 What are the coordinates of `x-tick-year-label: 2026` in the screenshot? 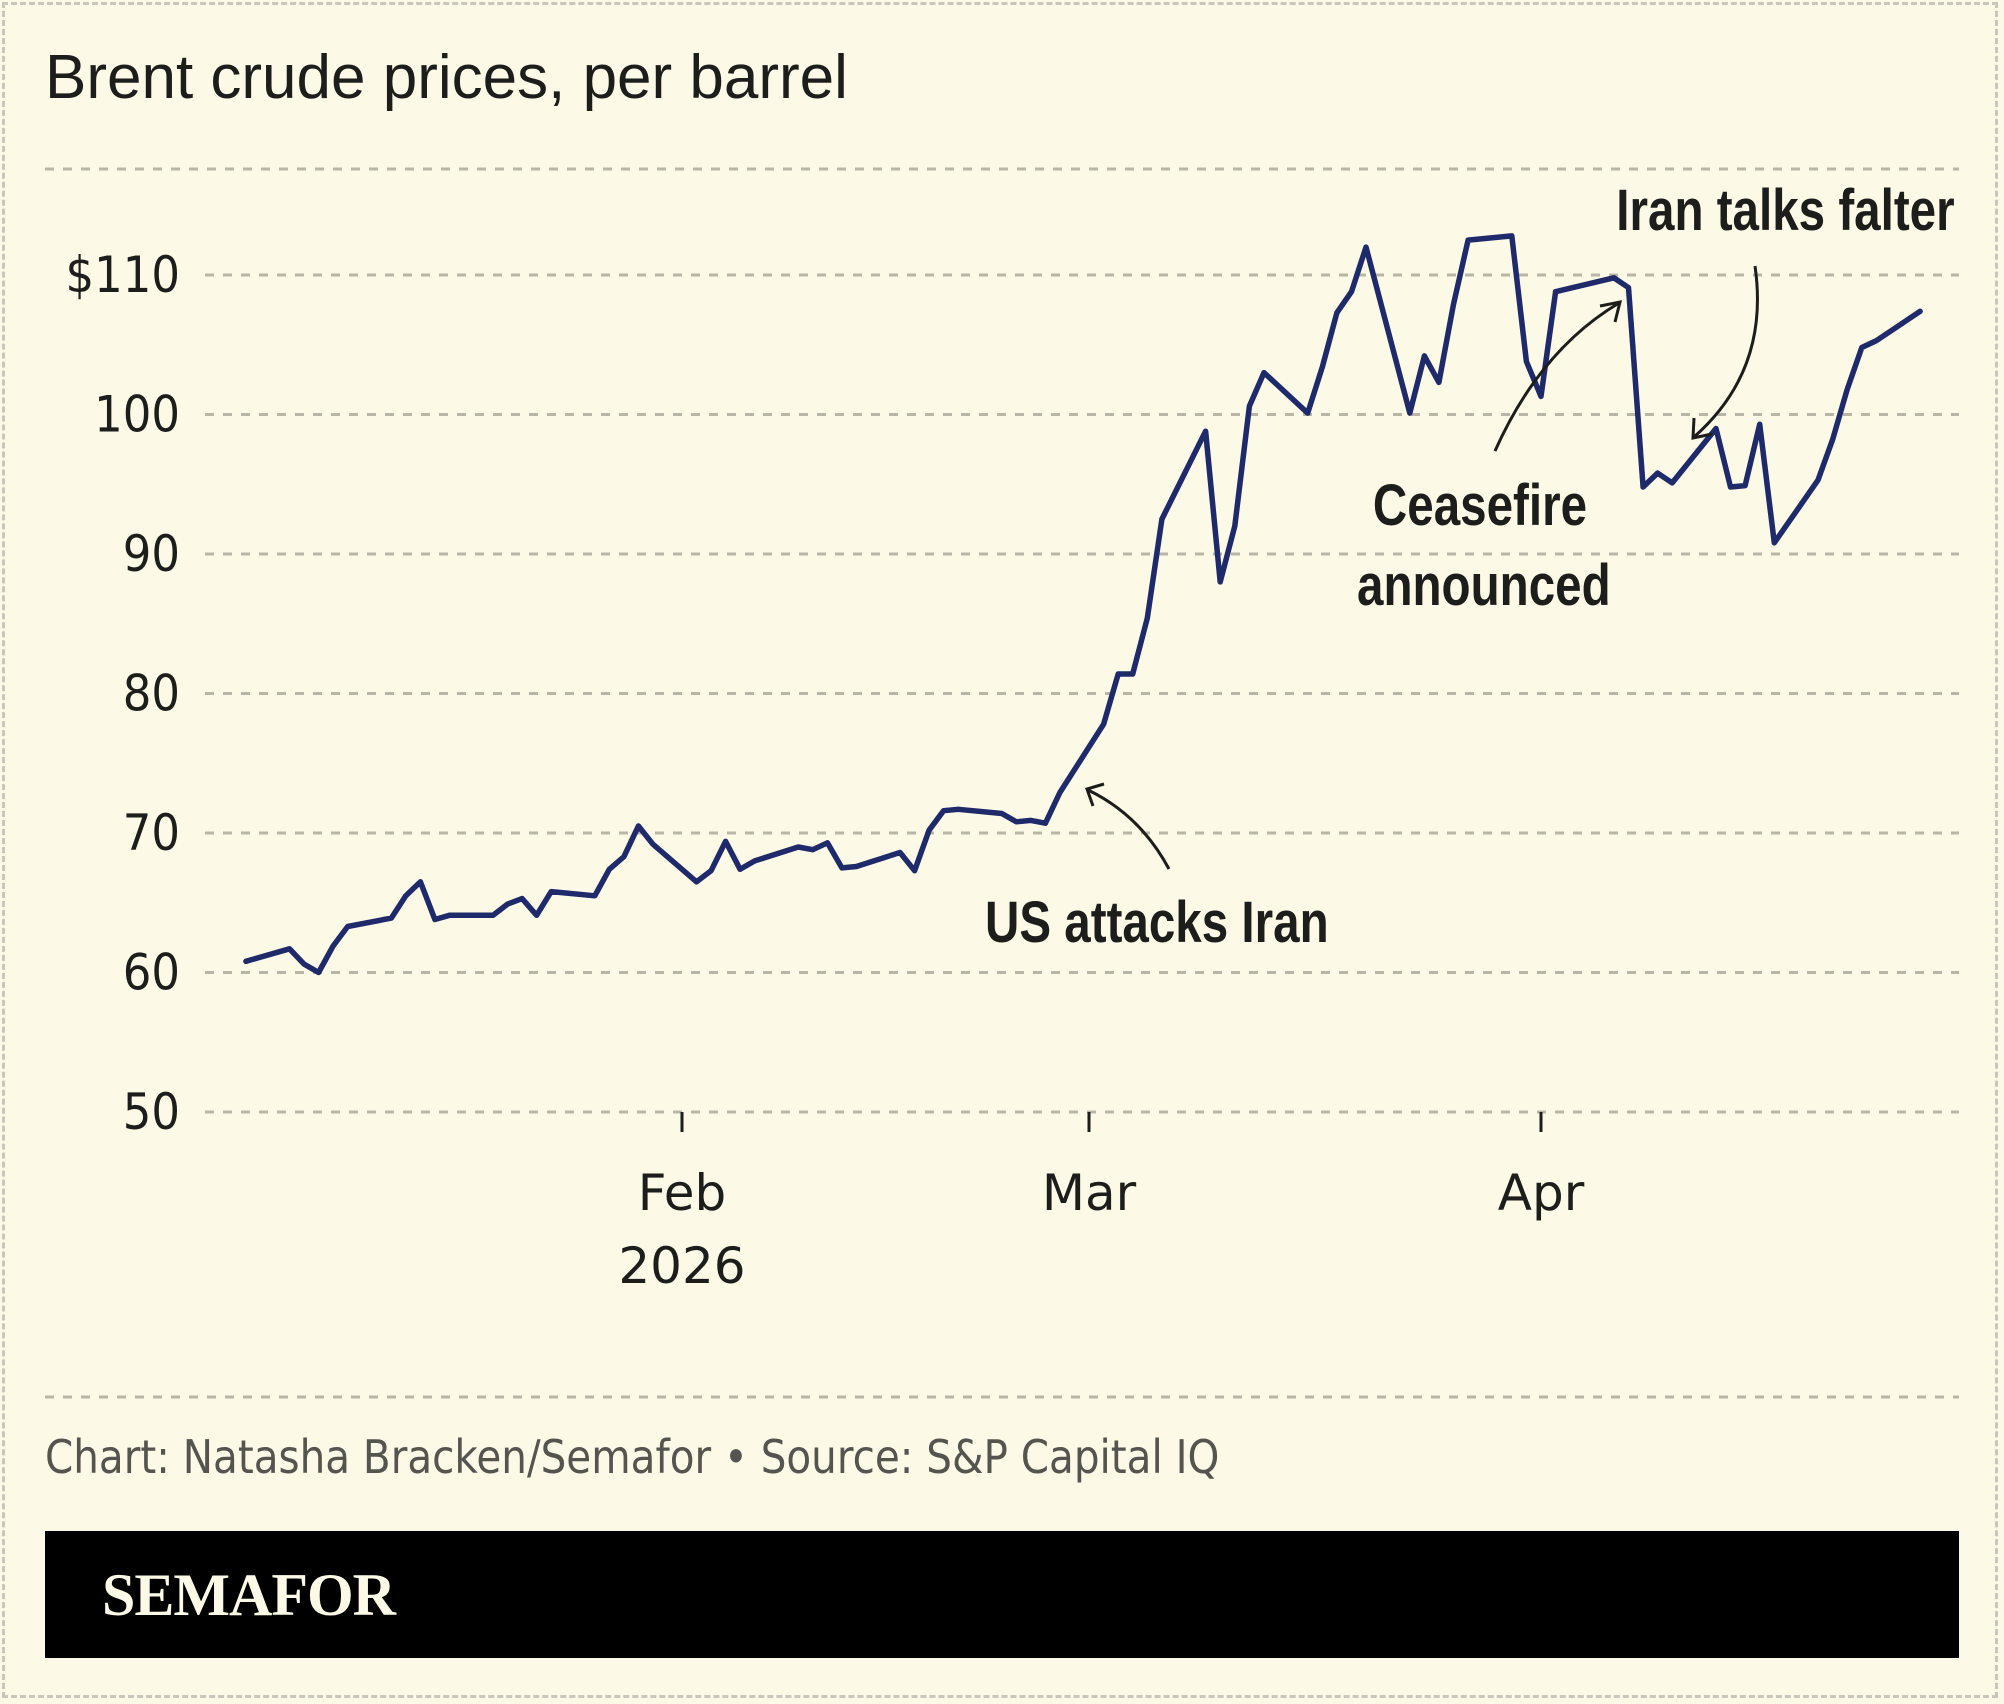 It's located at (681, 1266).